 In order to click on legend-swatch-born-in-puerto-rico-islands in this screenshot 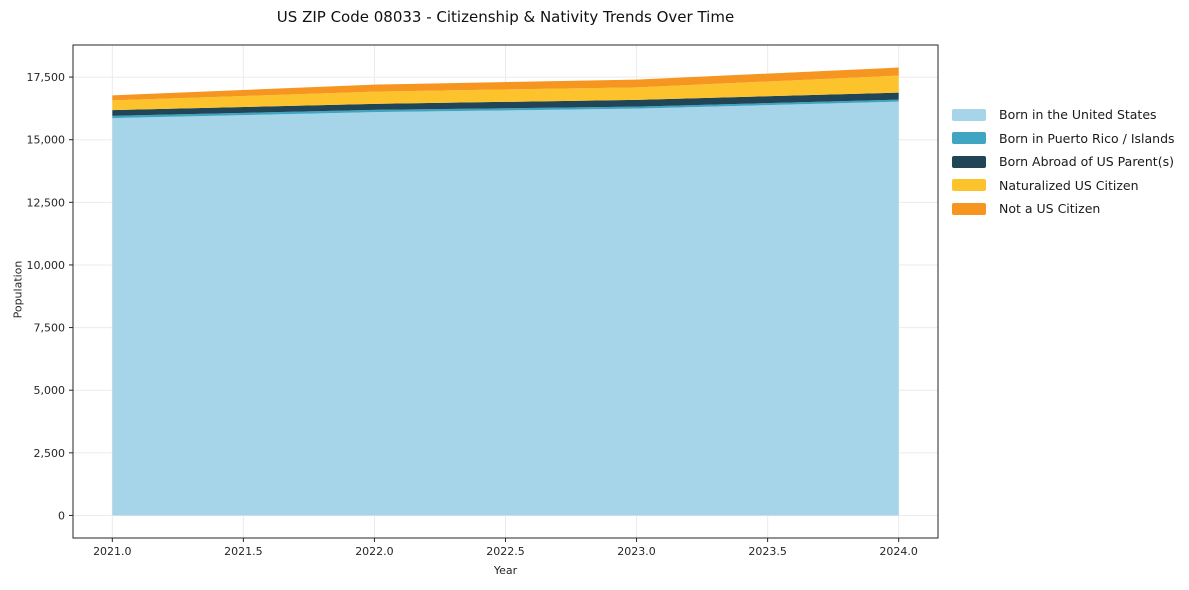, I will do `click(969, 138)`.